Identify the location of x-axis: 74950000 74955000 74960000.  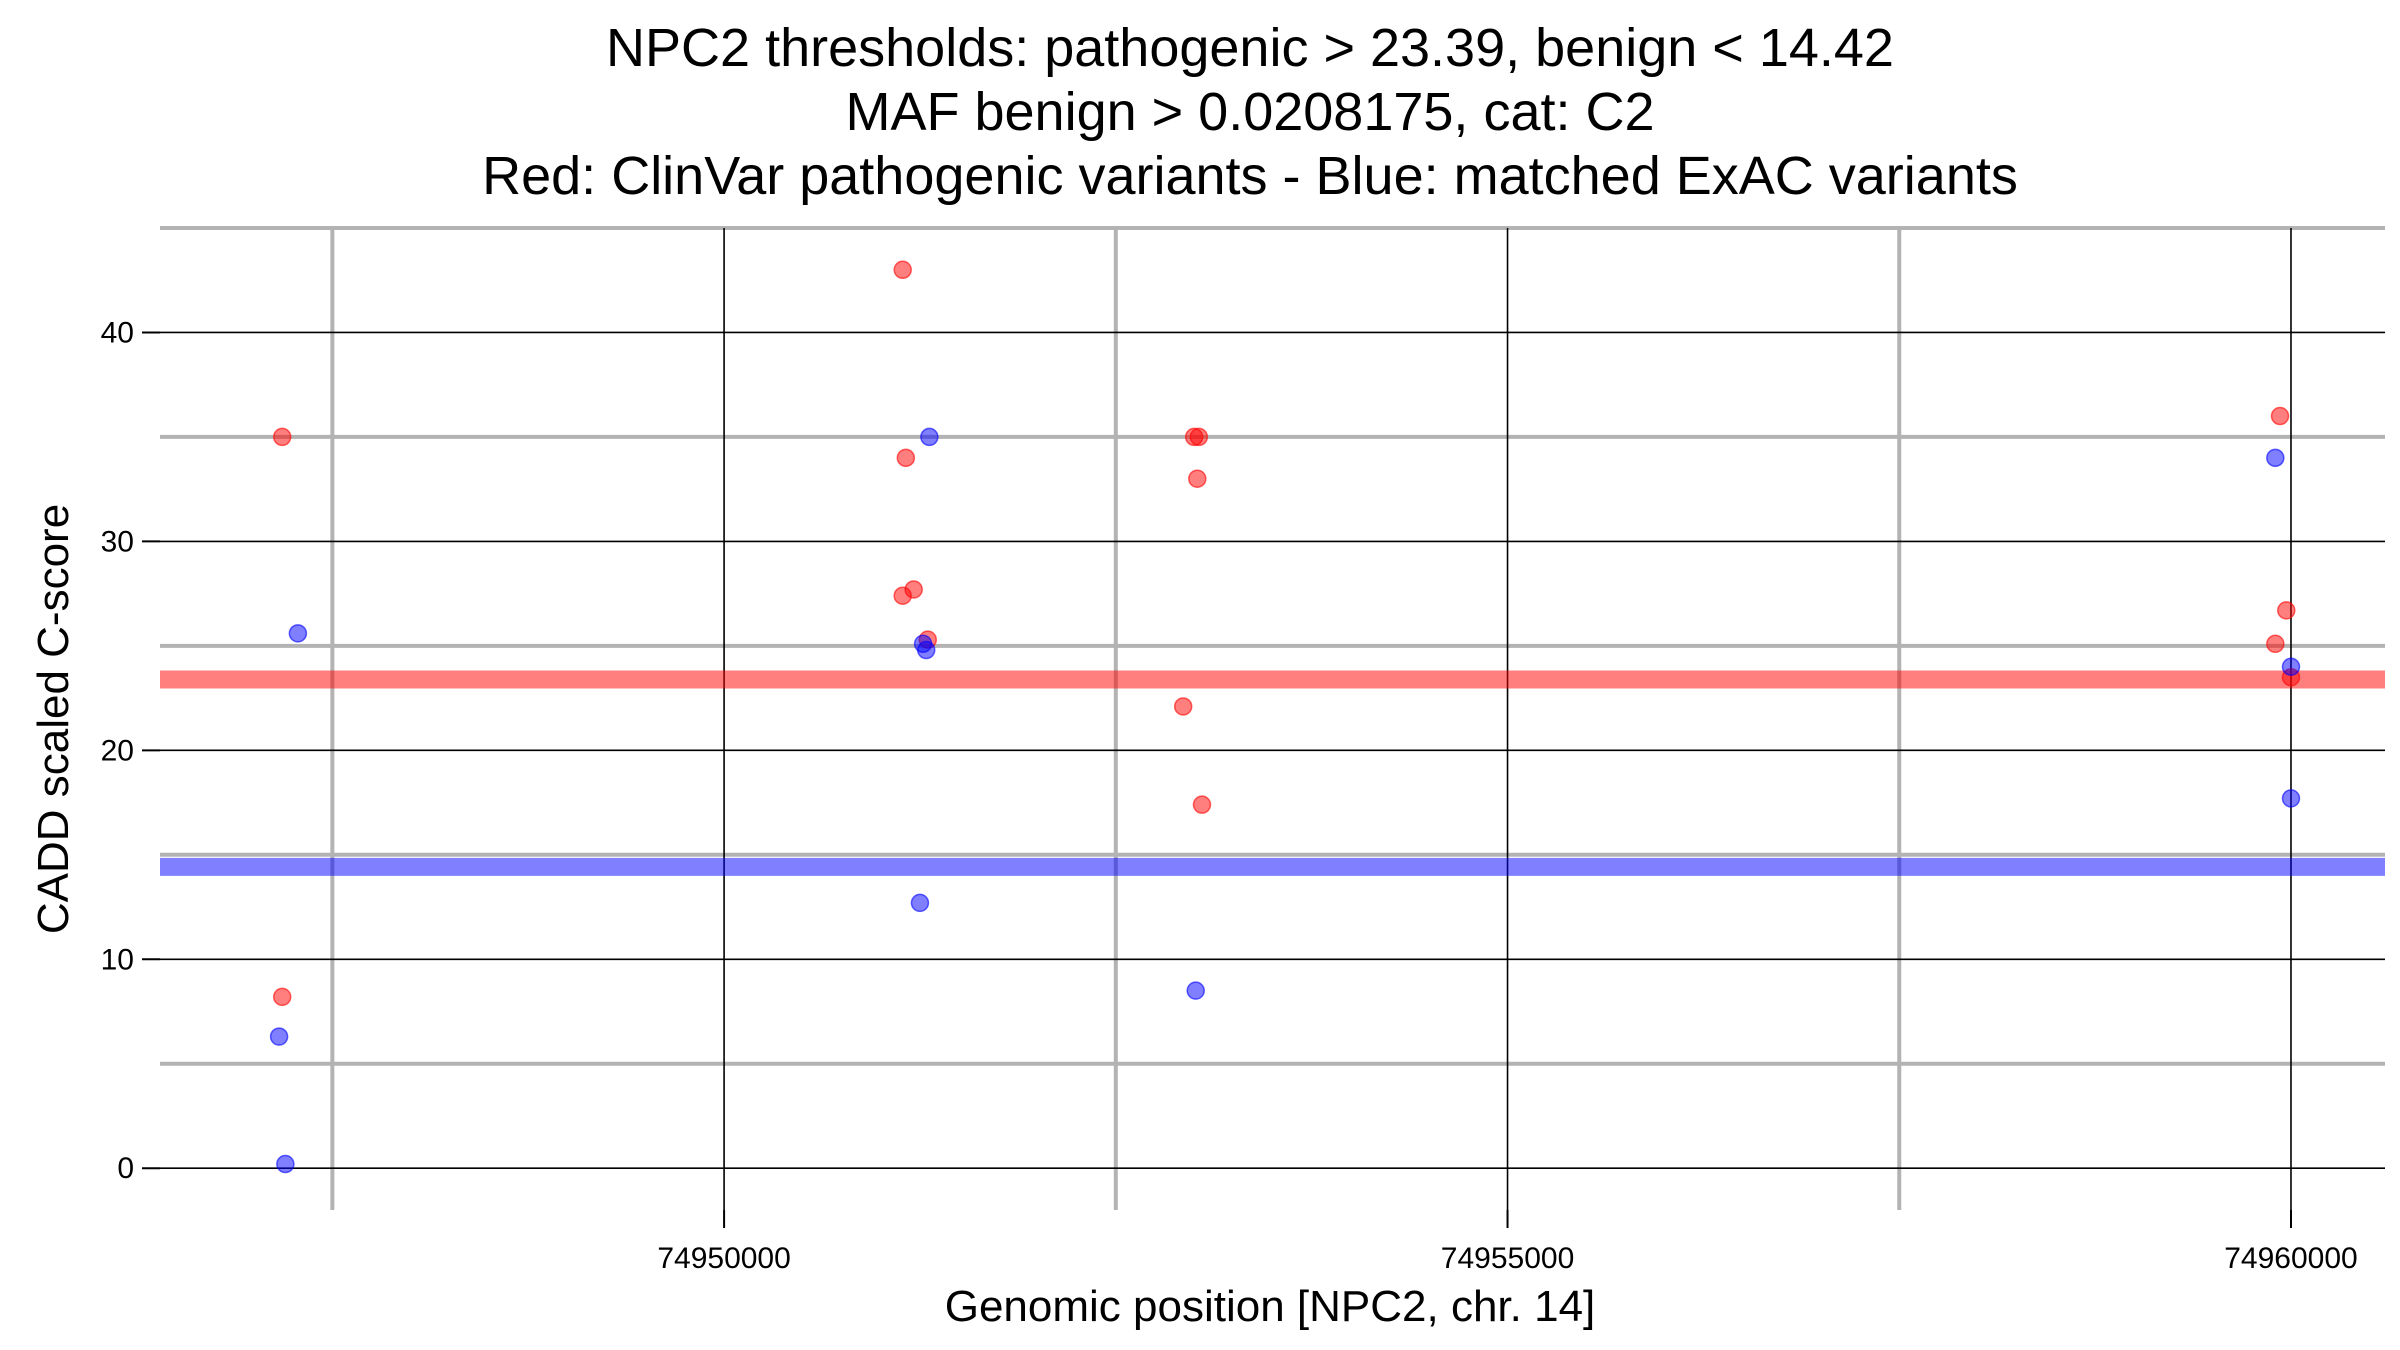
(1507, 1242).